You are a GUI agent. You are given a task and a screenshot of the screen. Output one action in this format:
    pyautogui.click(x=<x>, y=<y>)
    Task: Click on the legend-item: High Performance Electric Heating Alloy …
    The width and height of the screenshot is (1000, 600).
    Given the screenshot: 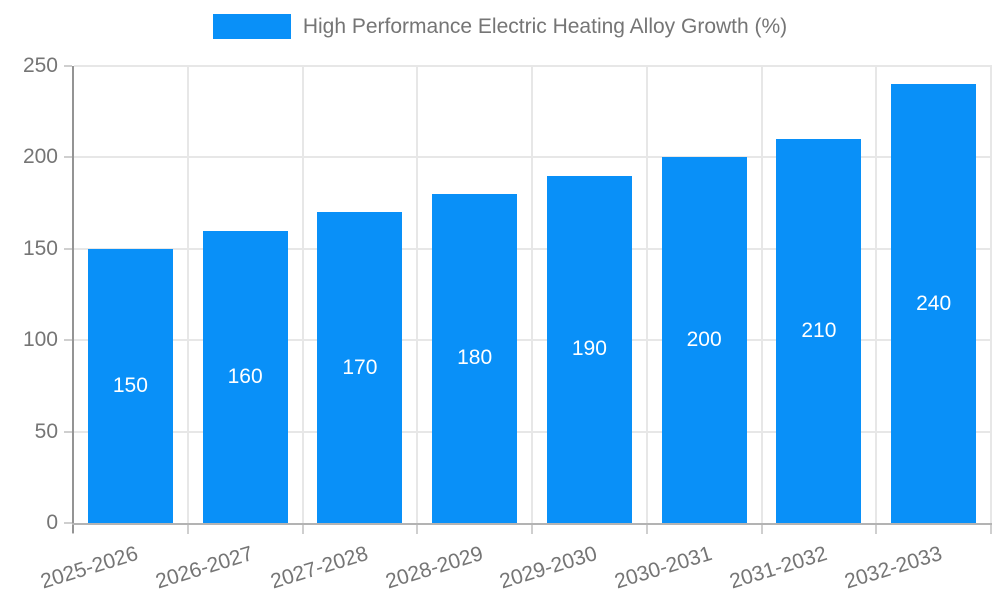 What is the action you would take?
    pyautogui.click(x=500, y=26)
    